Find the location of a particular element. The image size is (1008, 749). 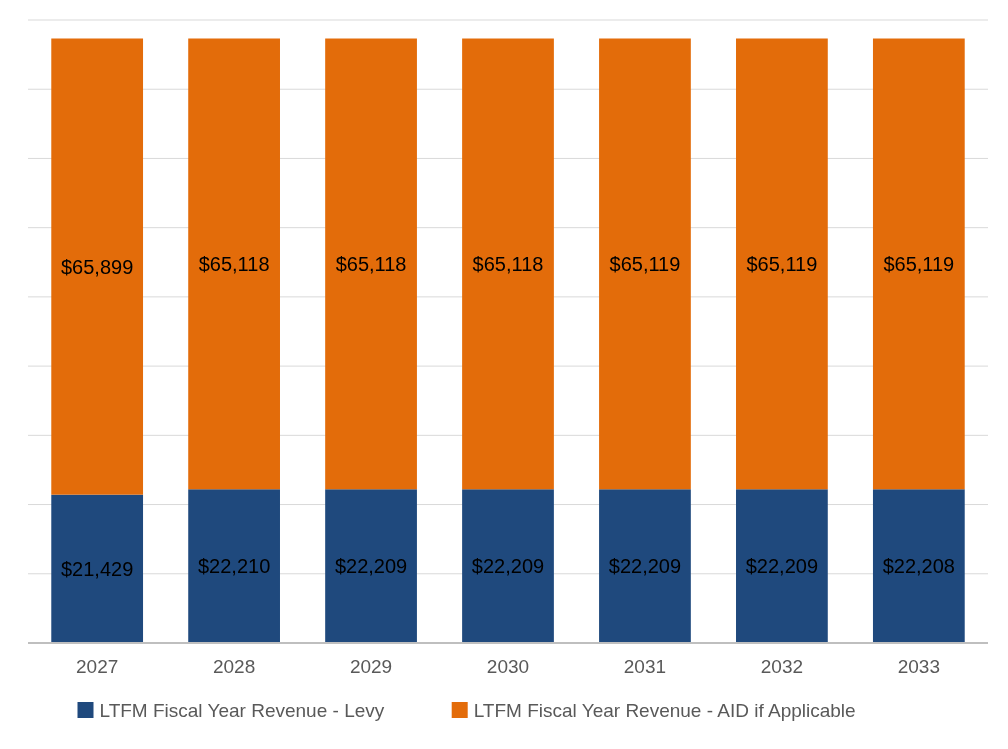

legend-label: LTFM Fiscal Year Revenue - AID if Applicable is located at coordinates (664, 710).